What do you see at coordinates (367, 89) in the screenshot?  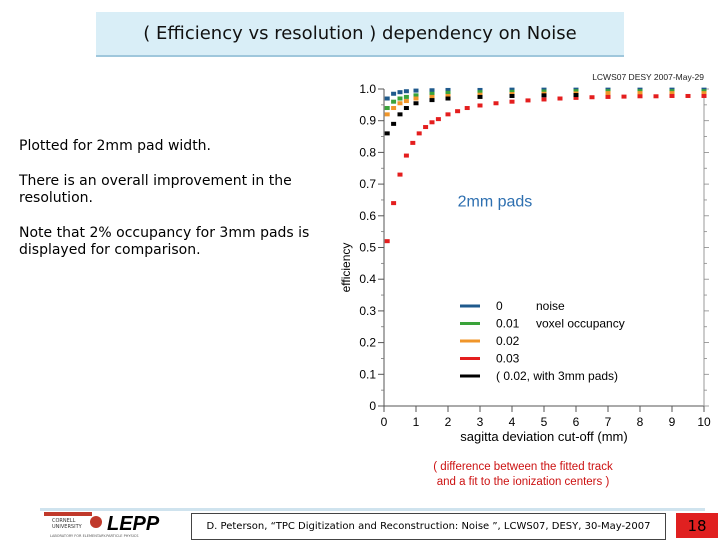 I see `y-tick-label: 1.0` at bounding box center [367, 89].